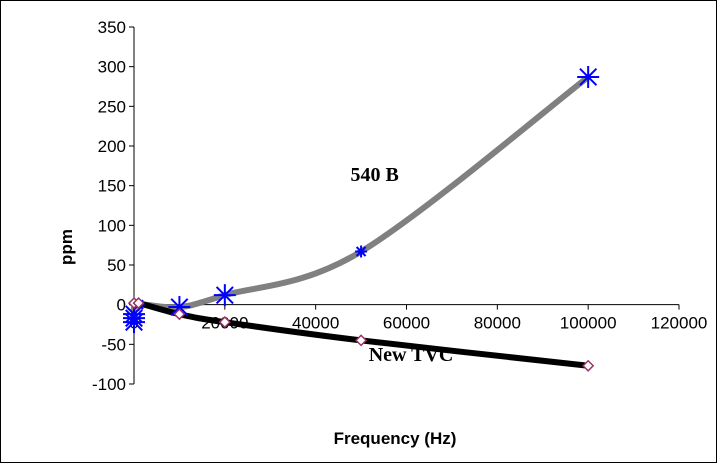 The width and height of the screenshot is (717, 463). I want to click on series-annotation: New TVC, so click(411, 355).